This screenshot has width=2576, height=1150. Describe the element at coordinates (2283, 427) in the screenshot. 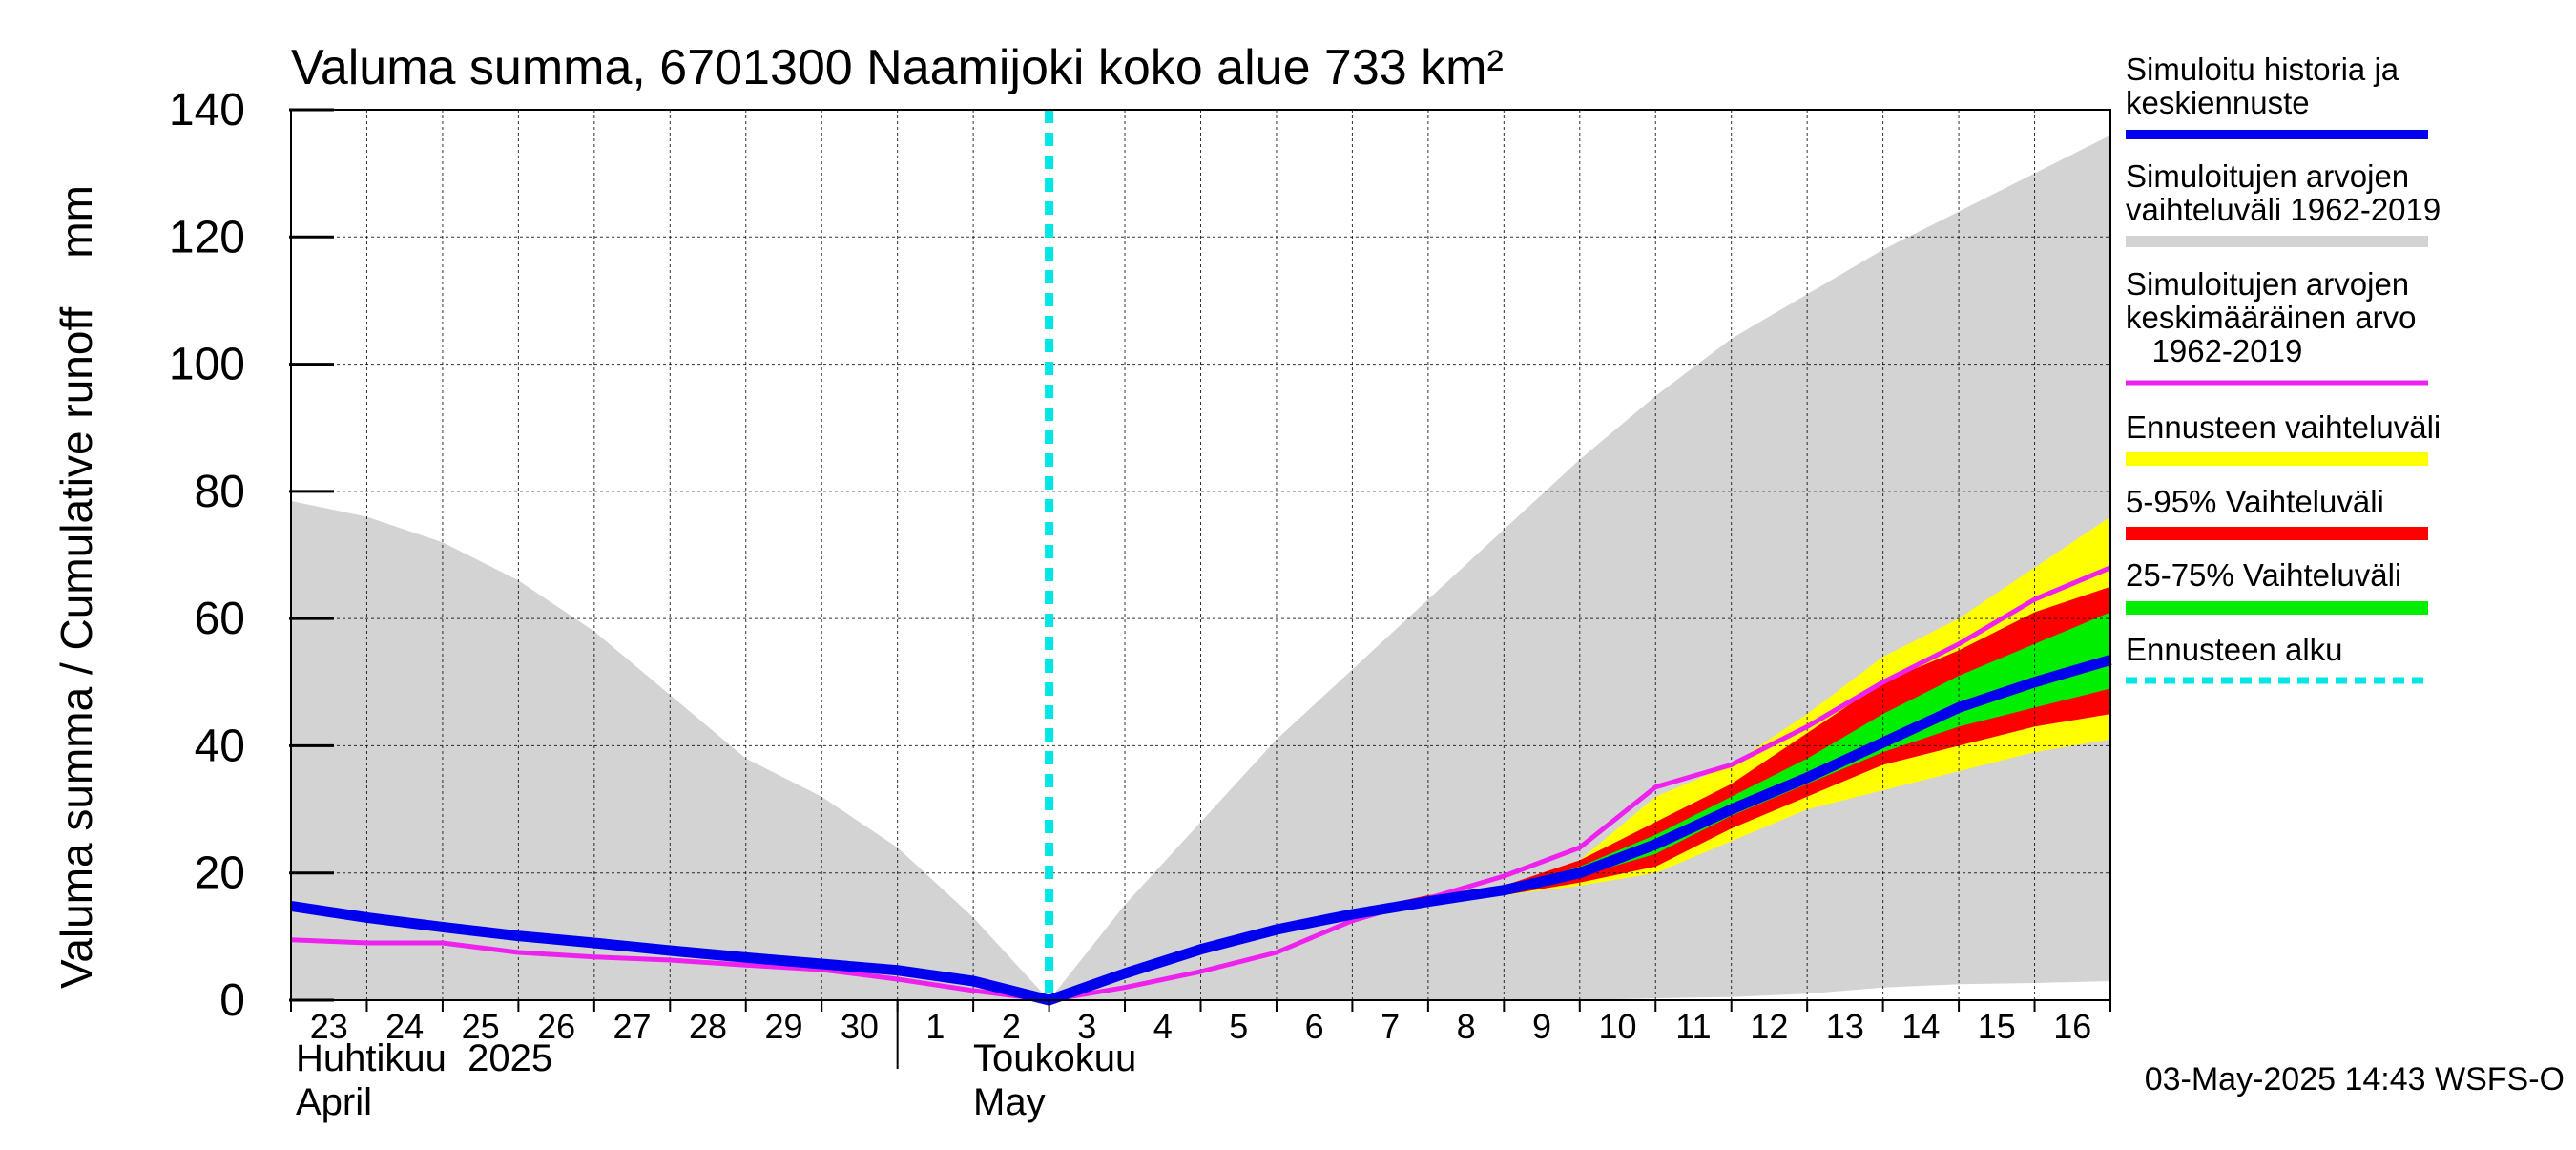

I see `legend-label: Ennusteen vaihteluväli` at that location.